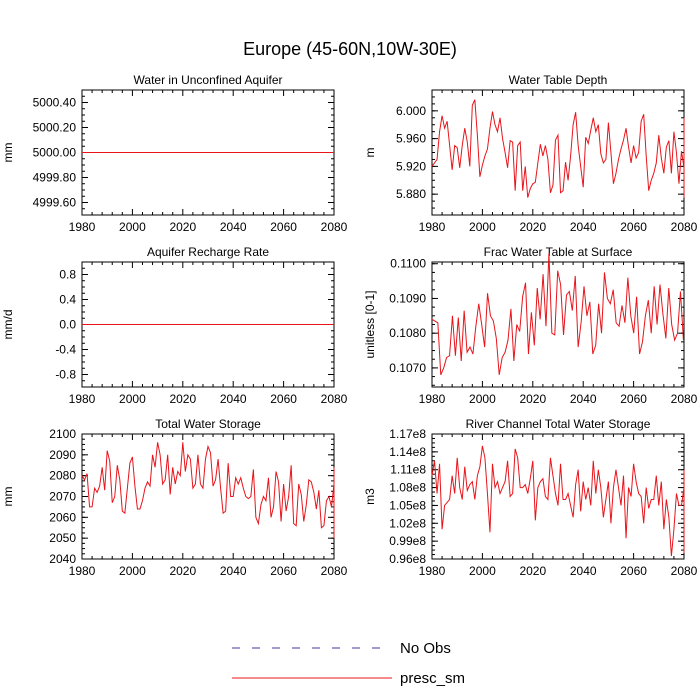  What do you see at coordinates (55, 128) in the screenshot?
I see `y-tick-label: 5000.20` at bounding box center [55, 128].